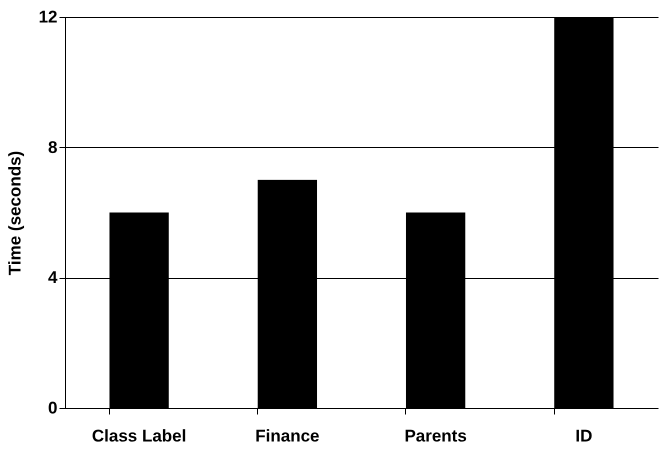 The image size is (660, 450). What do you see at coordinates (583, 436) in the screenshot?
I see `x-tick-label: ID` at bounding box center [583, 436].